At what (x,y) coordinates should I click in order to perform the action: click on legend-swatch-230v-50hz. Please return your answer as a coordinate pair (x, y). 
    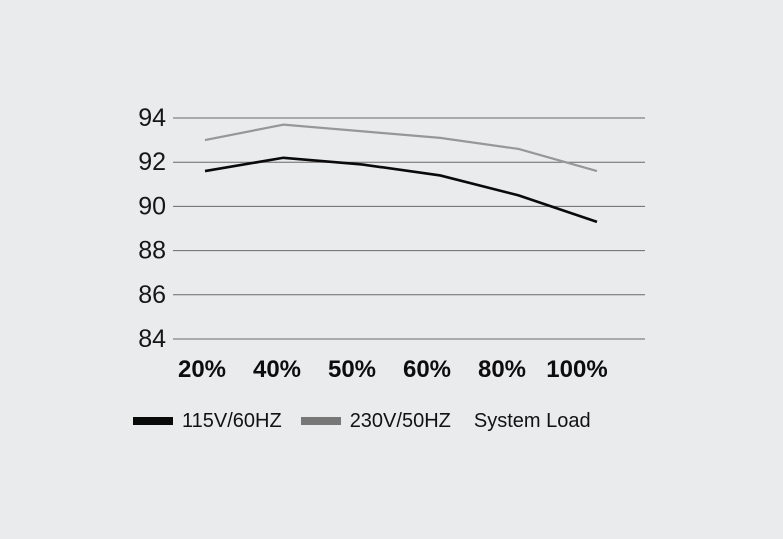
    Looking at the image, I should click on (320, 421).